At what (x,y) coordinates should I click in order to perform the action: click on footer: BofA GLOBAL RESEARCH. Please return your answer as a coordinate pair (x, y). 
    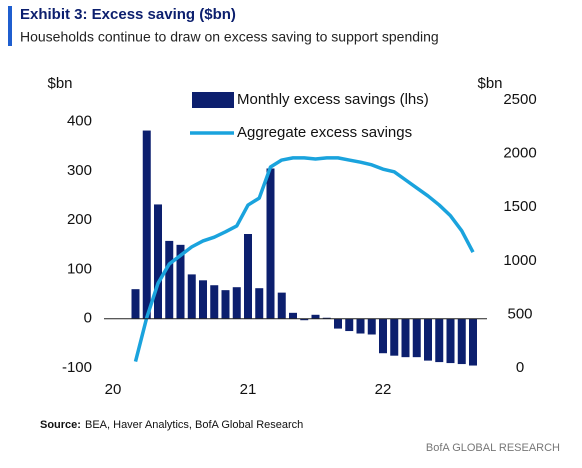
    Looking at the image, I should click on (493, 448).